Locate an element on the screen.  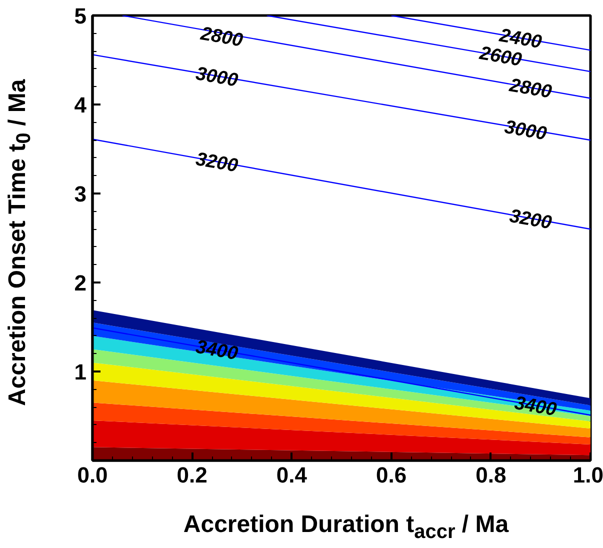
y-tick-label: 3 is located at coordinates (80, 194).